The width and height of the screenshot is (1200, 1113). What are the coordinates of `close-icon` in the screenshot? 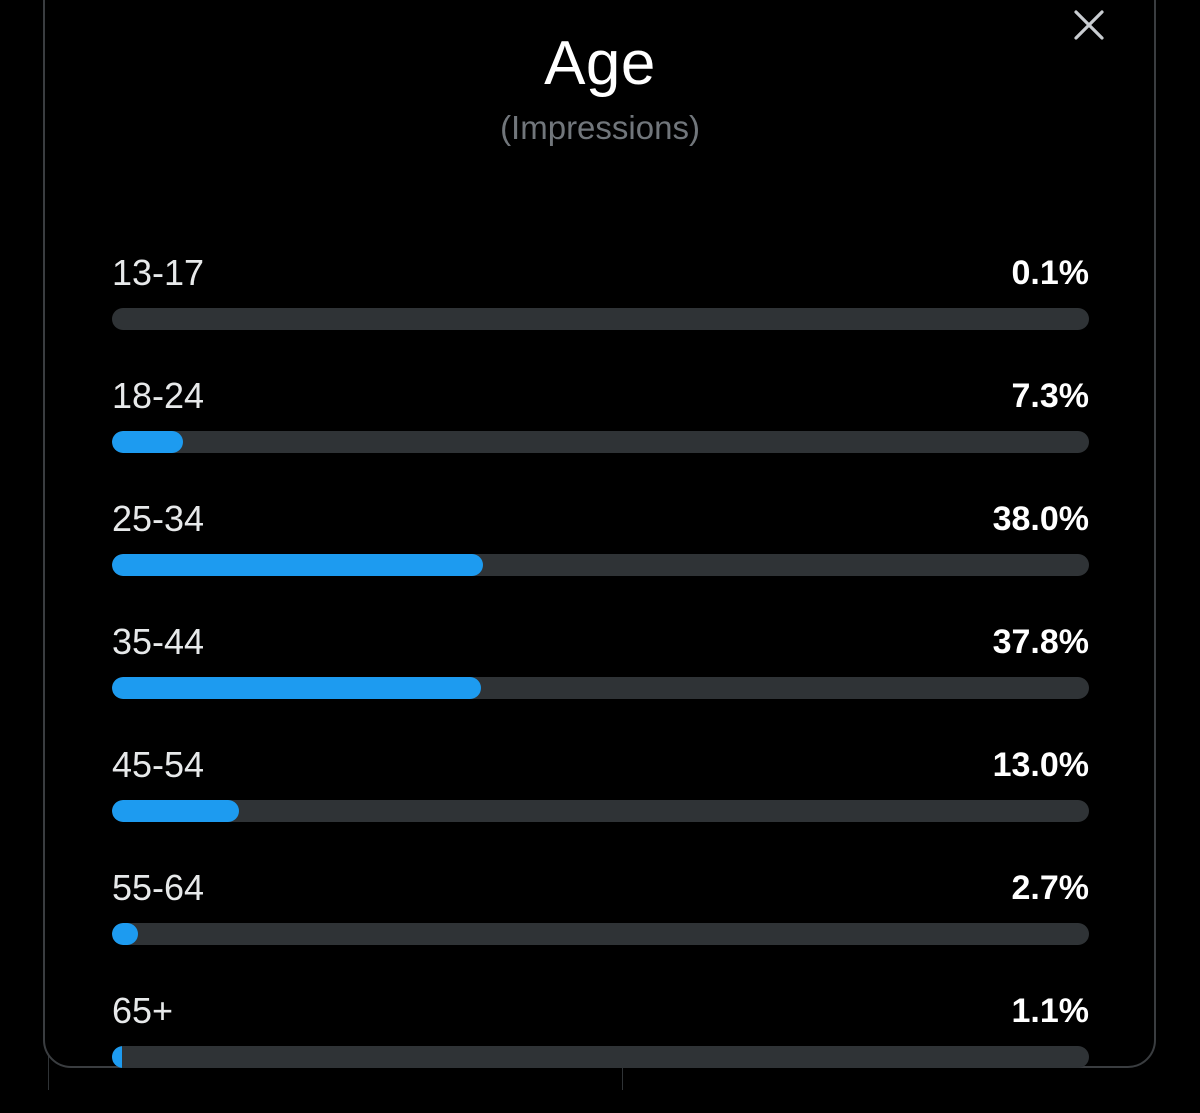 It's located at (1089, 25).